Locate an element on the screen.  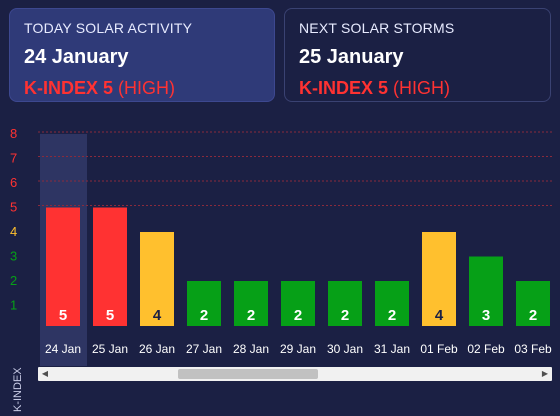
next-date: 25 January is located at coordinates (351, 57).